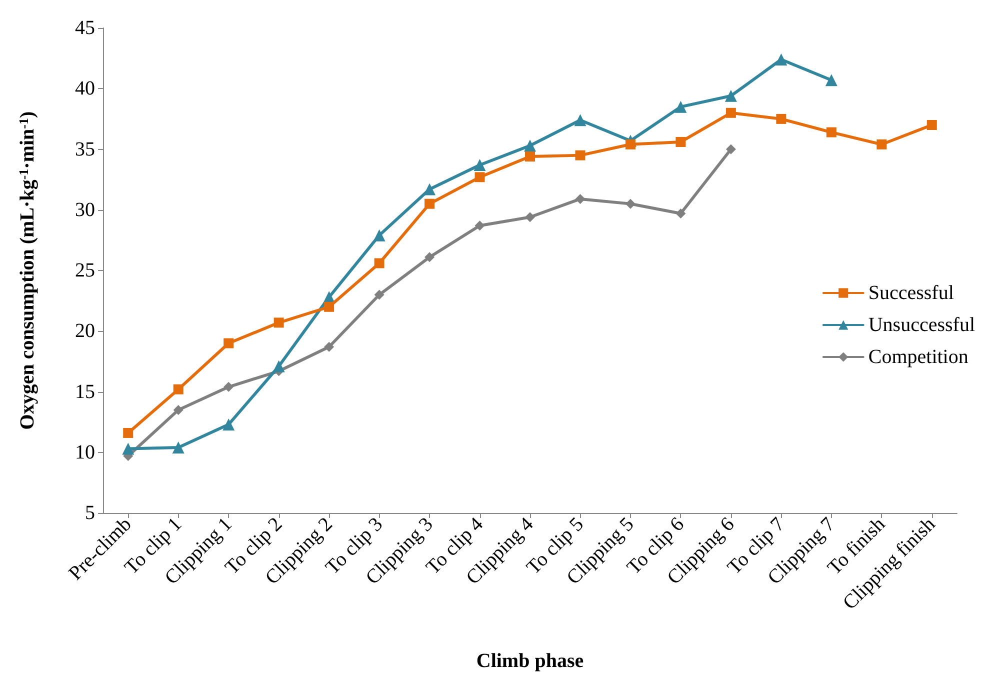  I want to click on x-axis-title: Climb phase, so click(530, 661).